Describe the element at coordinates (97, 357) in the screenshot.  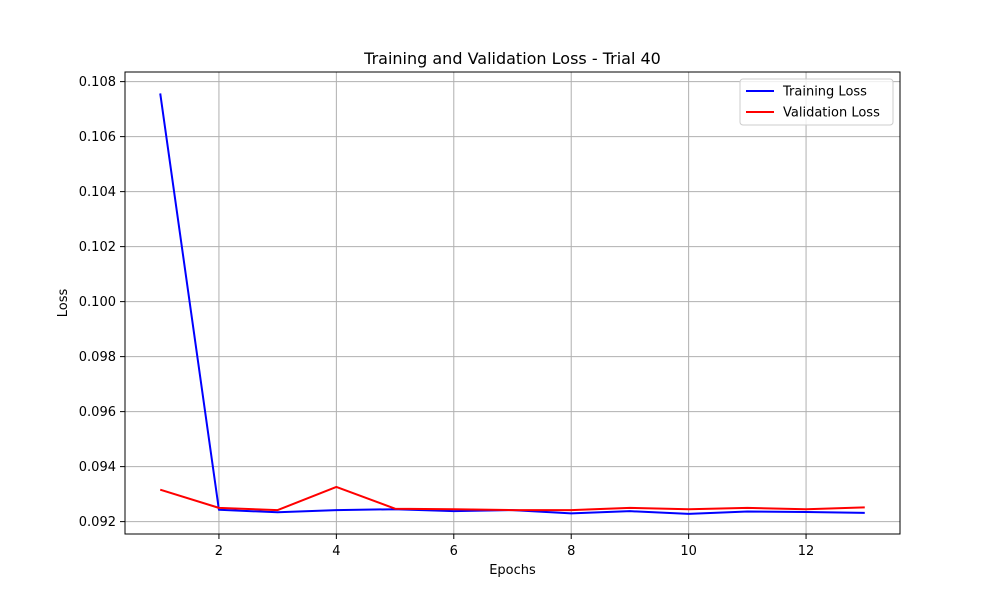
I see `y-tick-label: 0.098` at that location.